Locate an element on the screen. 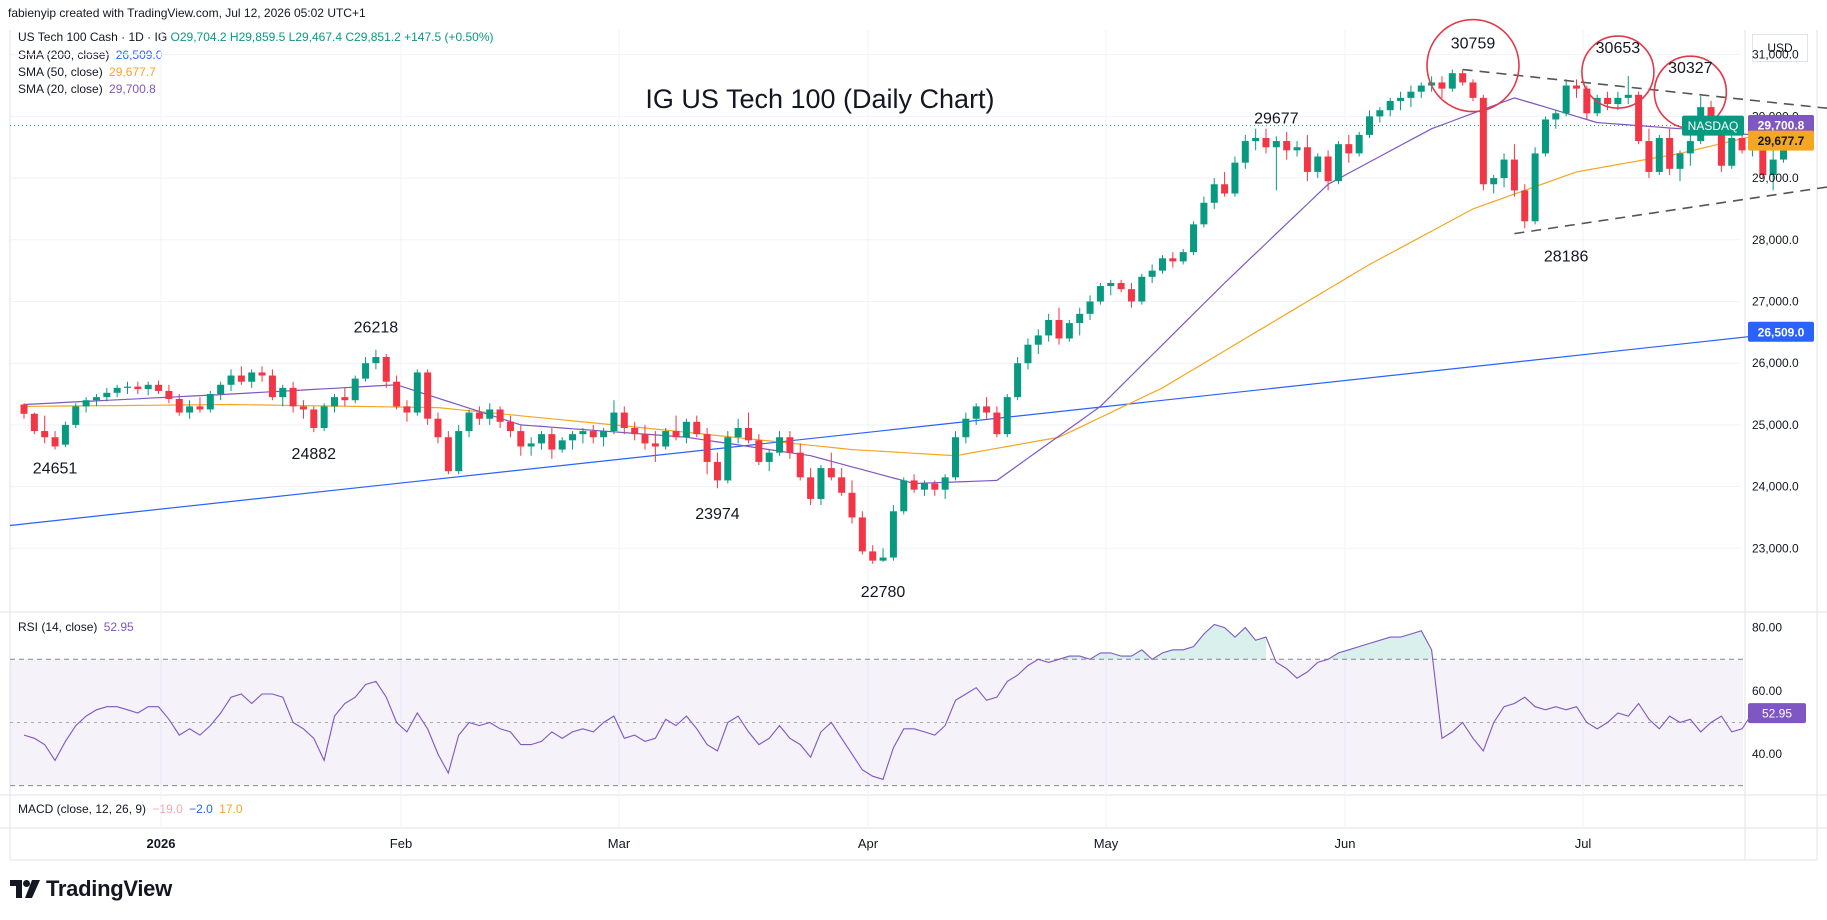 The height and width of the screenshot is (920, 1827). highlight-circle is located at coordinates (1618, 72).